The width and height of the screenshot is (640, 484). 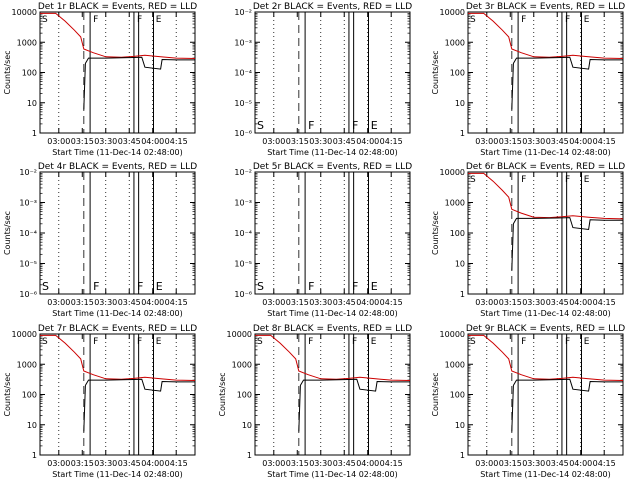 What do you see at coordinates (545, 167) in the screenshot?
I see `panel-title: Det 6r BLACK = Events, RED = LLD` at bounding box center [545, 167].